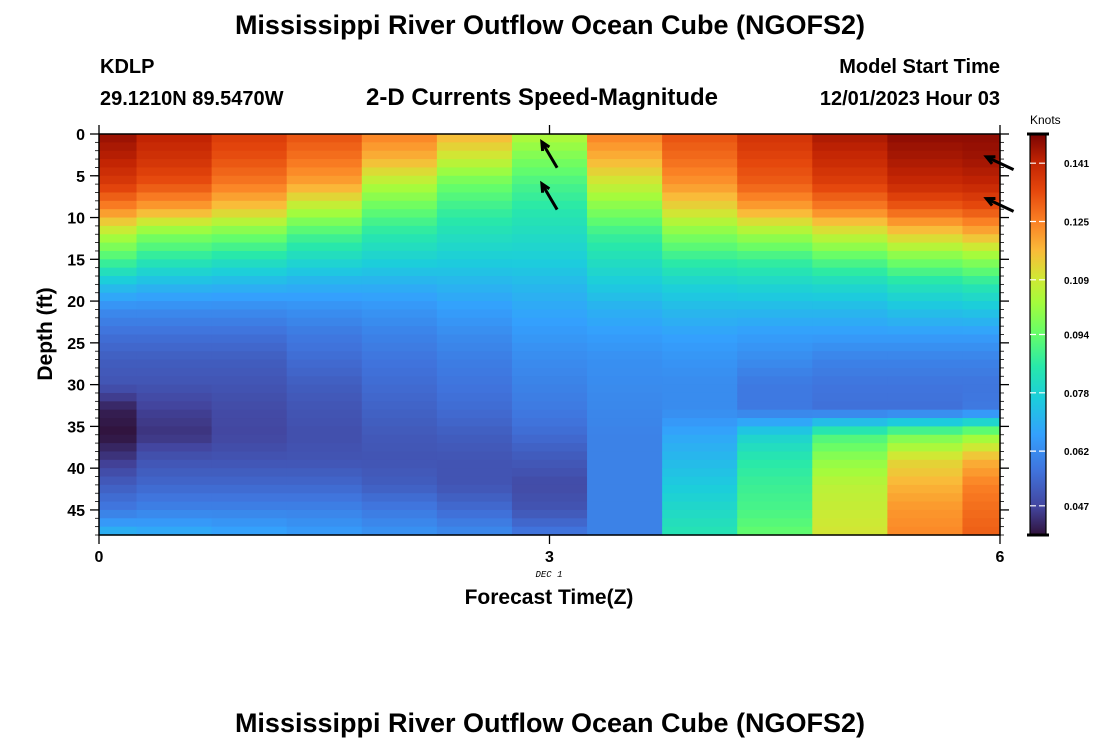  Describe the element at coordinates (127, 67) in the screenshot. I see `station-id: KDLP` at that location.